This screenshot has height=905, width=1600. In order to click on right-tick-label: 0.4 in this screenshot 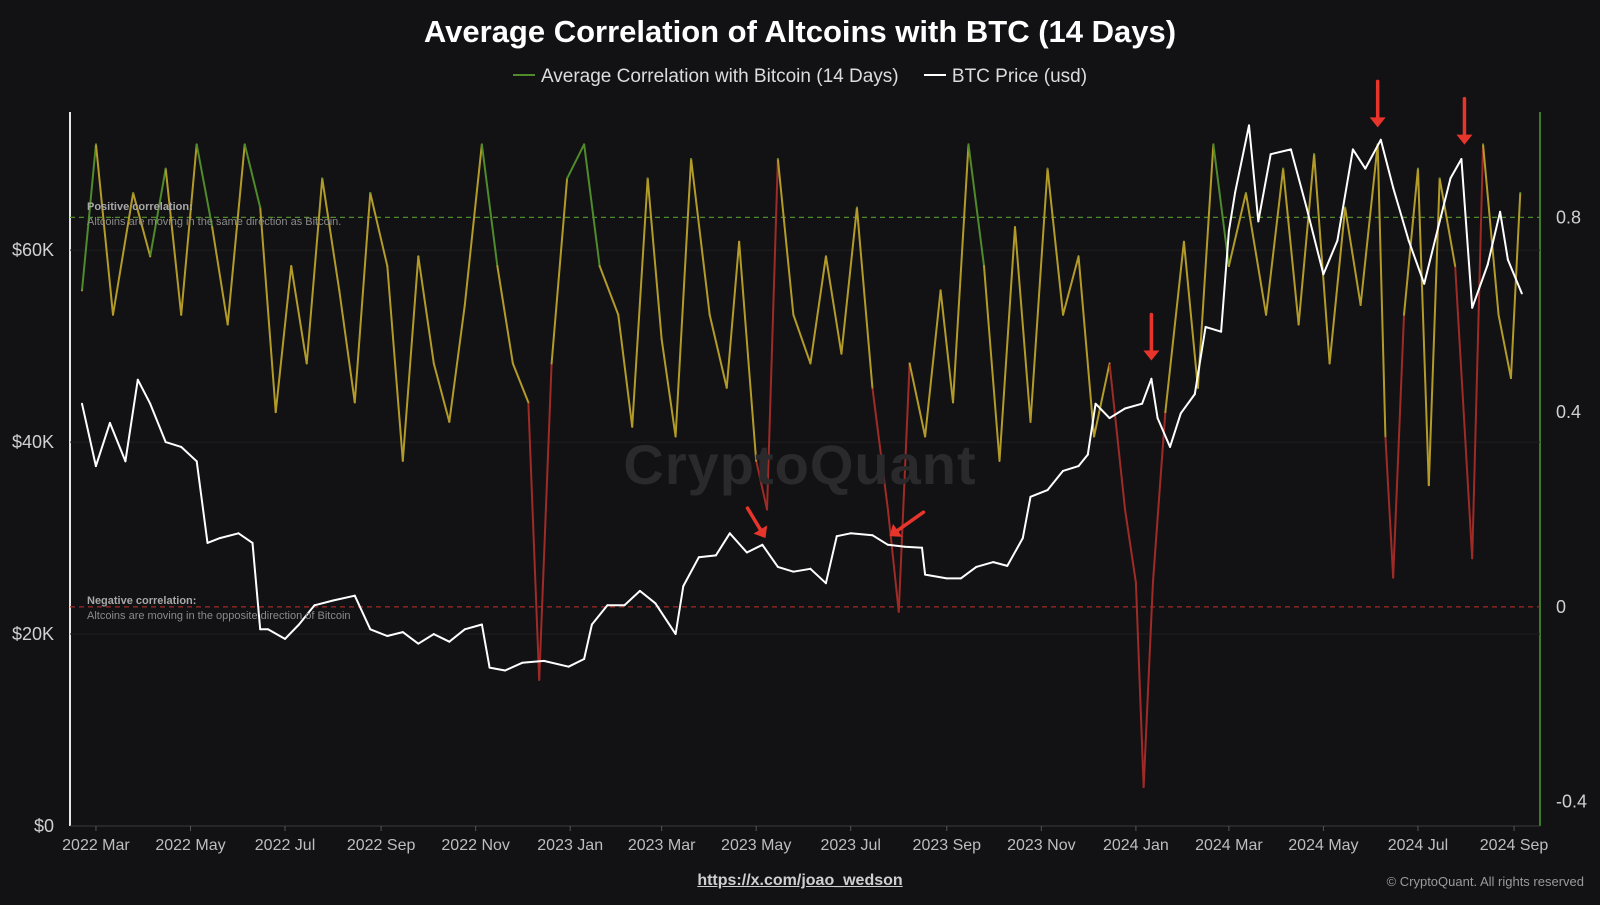, I will do `click(1568, 412)`.